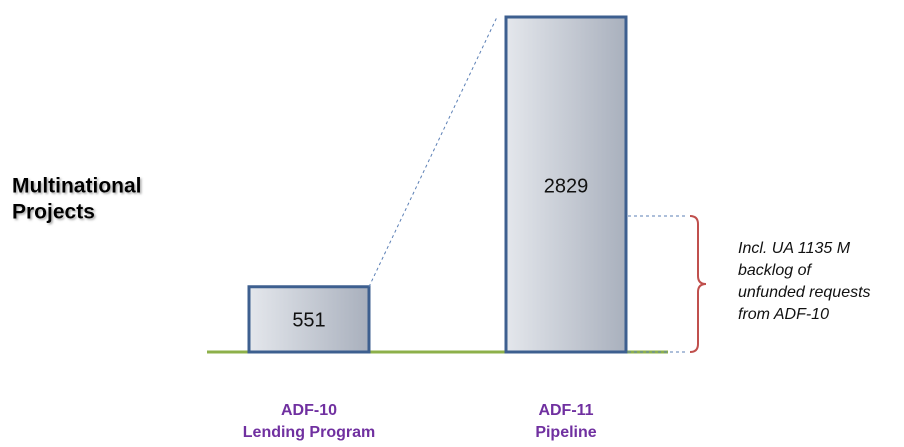 This screenshot has height=447, width=904. What do you see at coordinates (77, 199) in the screenshot?
I see `side-label: Multinational Projects` at bounding box center [77, 199].